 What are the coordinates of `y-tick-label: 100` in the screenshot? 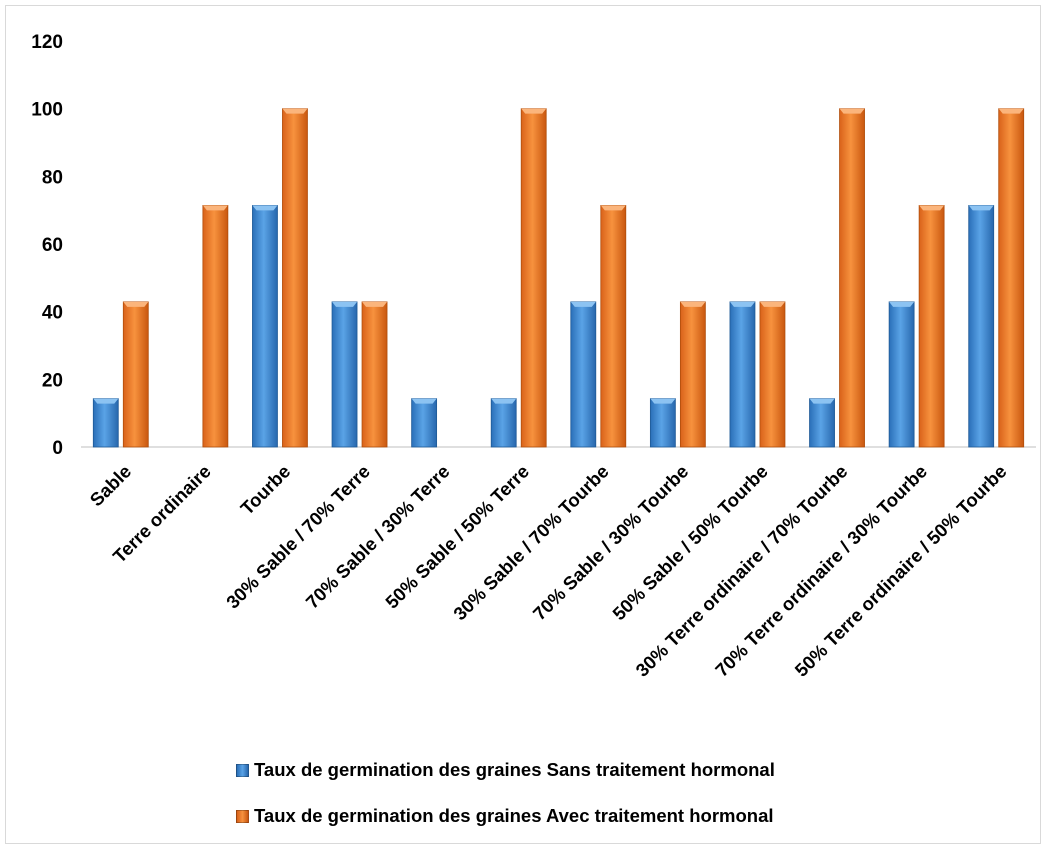 It's located at (47, 110).